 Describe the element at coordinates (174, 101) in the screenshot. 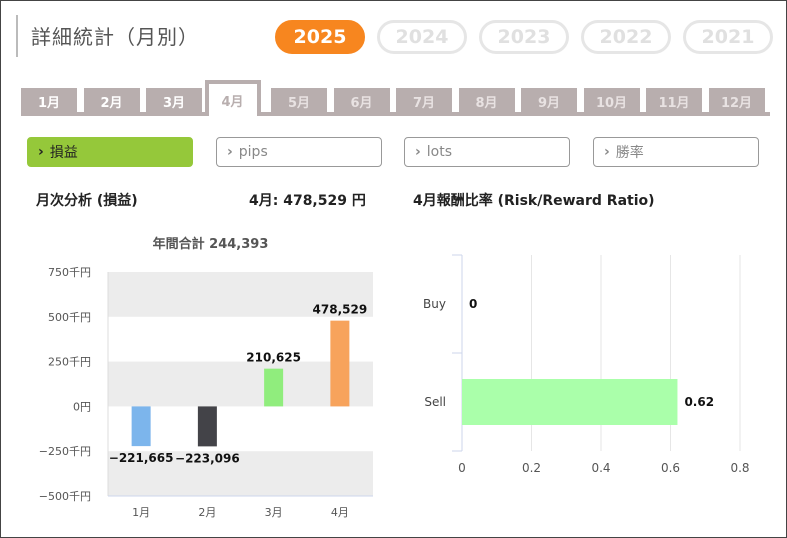

I see `month-tab-3: 3月` at that location.